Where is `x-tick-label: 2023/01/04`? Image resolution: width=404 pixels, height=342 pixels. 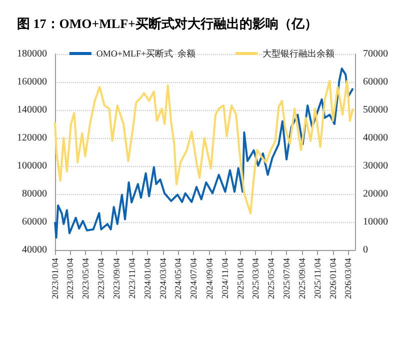 x-tick-label: 2023/01/04 is located at coordinates (55, 279).